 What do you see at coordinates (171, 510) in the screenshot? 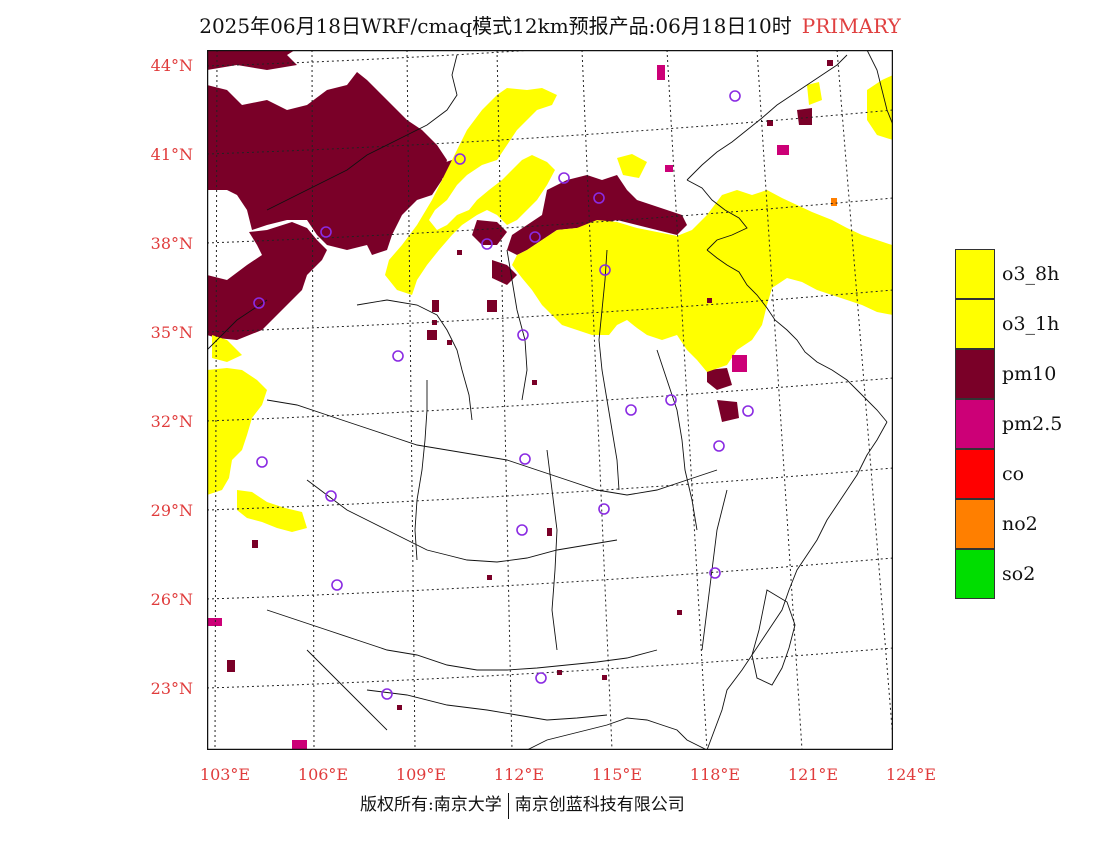
I see `lat-label: 29°N` at bounding box center [171, 510].